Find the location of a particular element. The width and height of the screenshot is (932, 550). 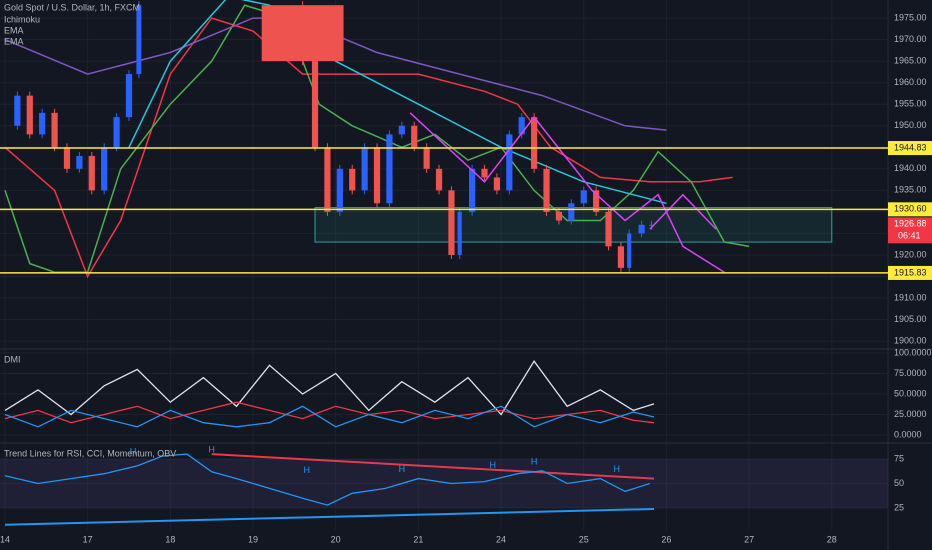

x-tick-label: 25 is located at coordinates (584, 539).